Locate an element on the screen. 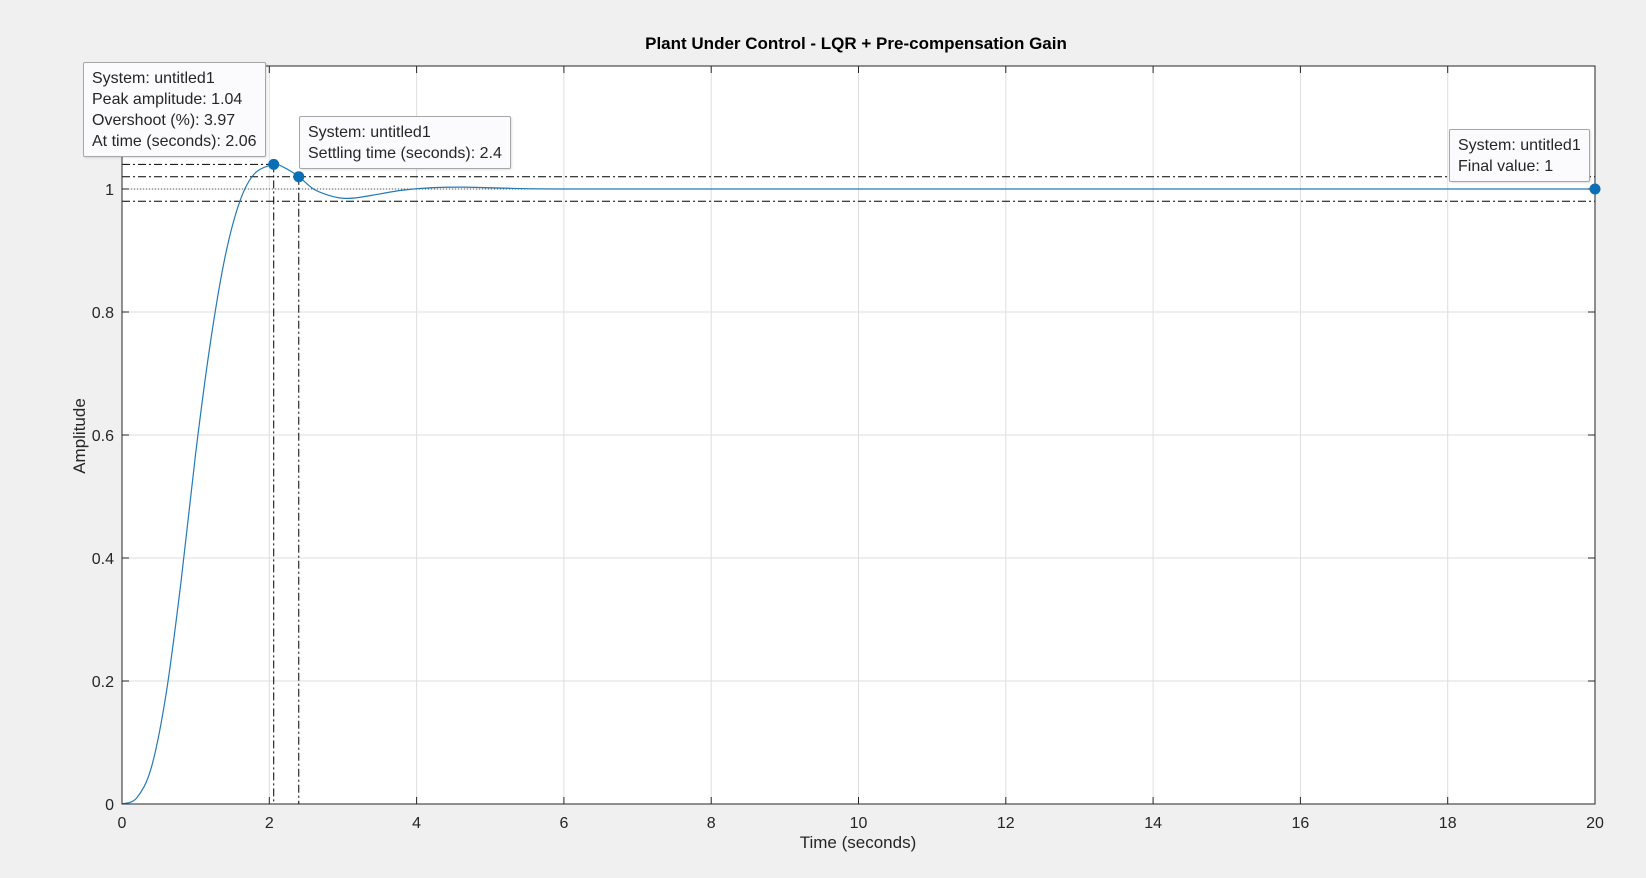  x-tick-label: 12 is located at coordinates (1006, 823).